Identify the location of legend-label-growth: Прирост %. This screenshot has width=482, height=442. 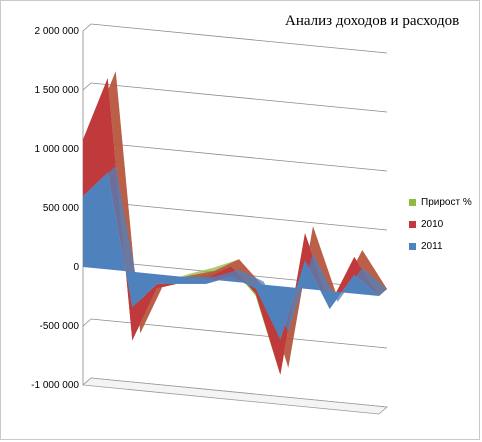
(446, 202).